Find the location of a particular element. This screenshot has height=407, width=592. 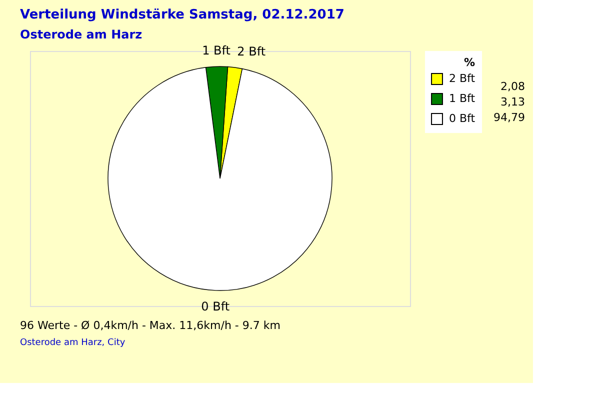

slice-label: 0 Bft is located at coordinates (215, 306).